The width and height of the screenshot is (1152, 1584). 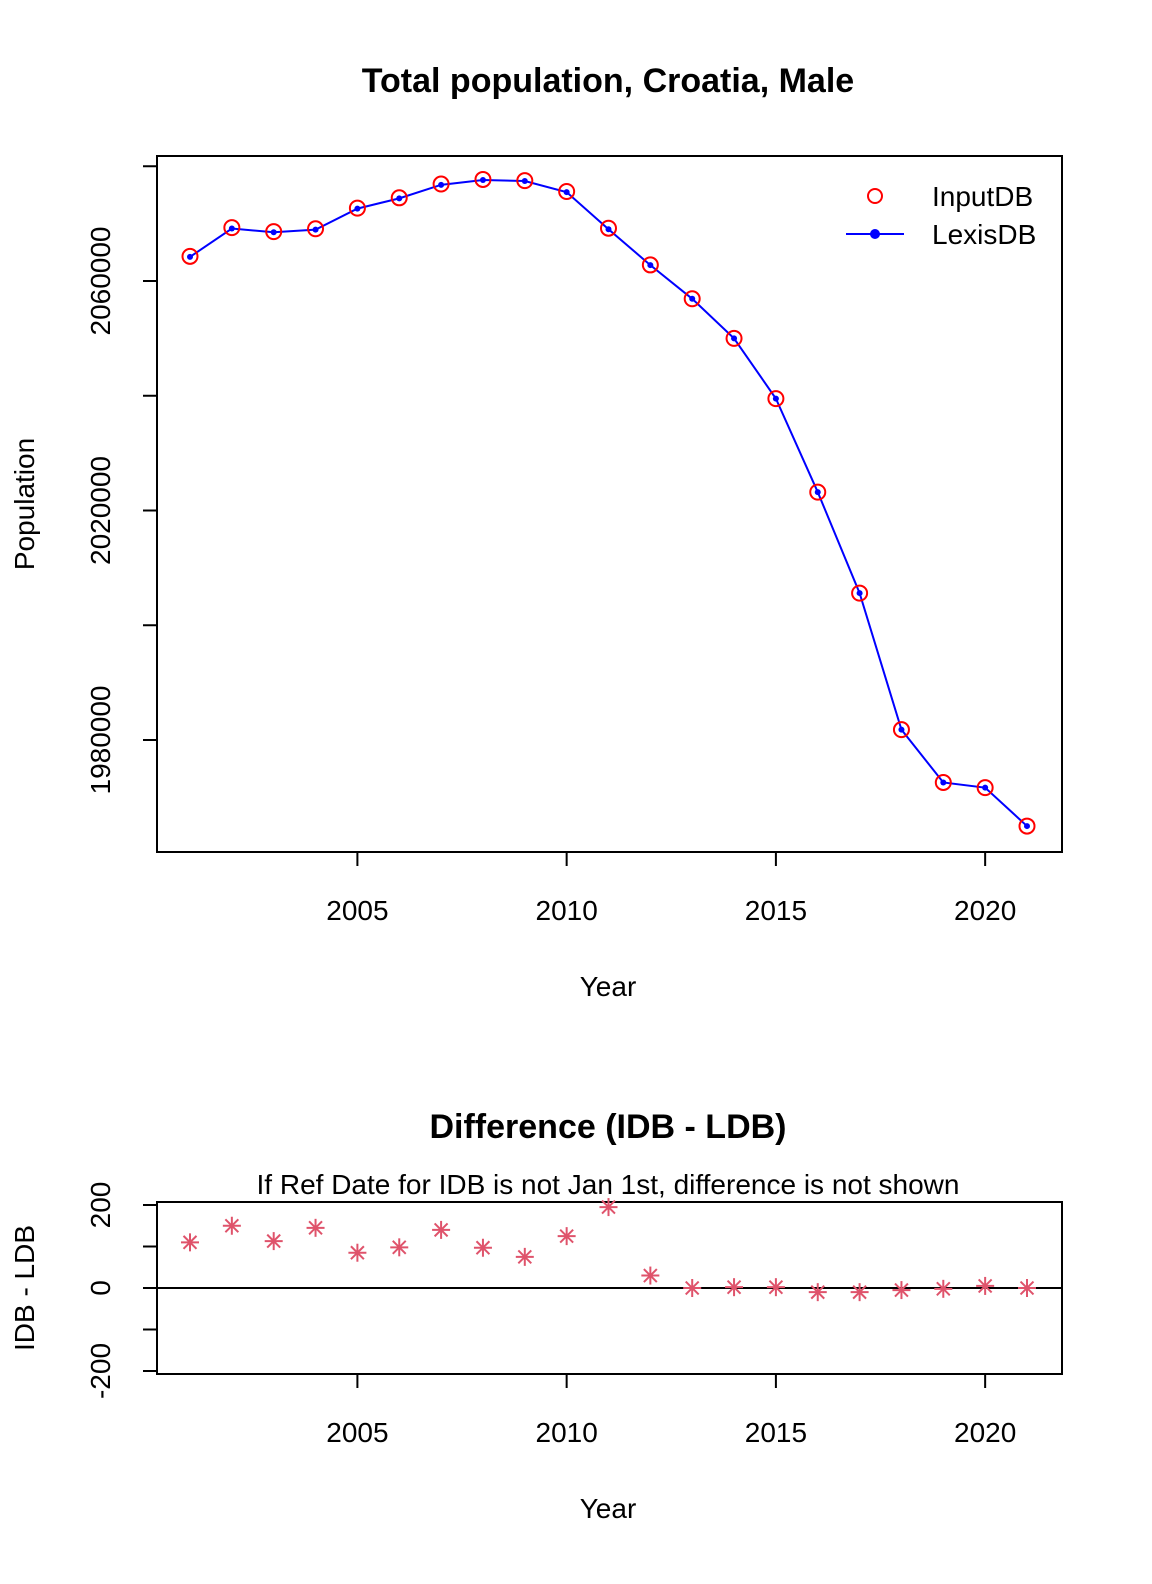 I want to click on legend-inputdb-marker, so click(x=875, y=196).